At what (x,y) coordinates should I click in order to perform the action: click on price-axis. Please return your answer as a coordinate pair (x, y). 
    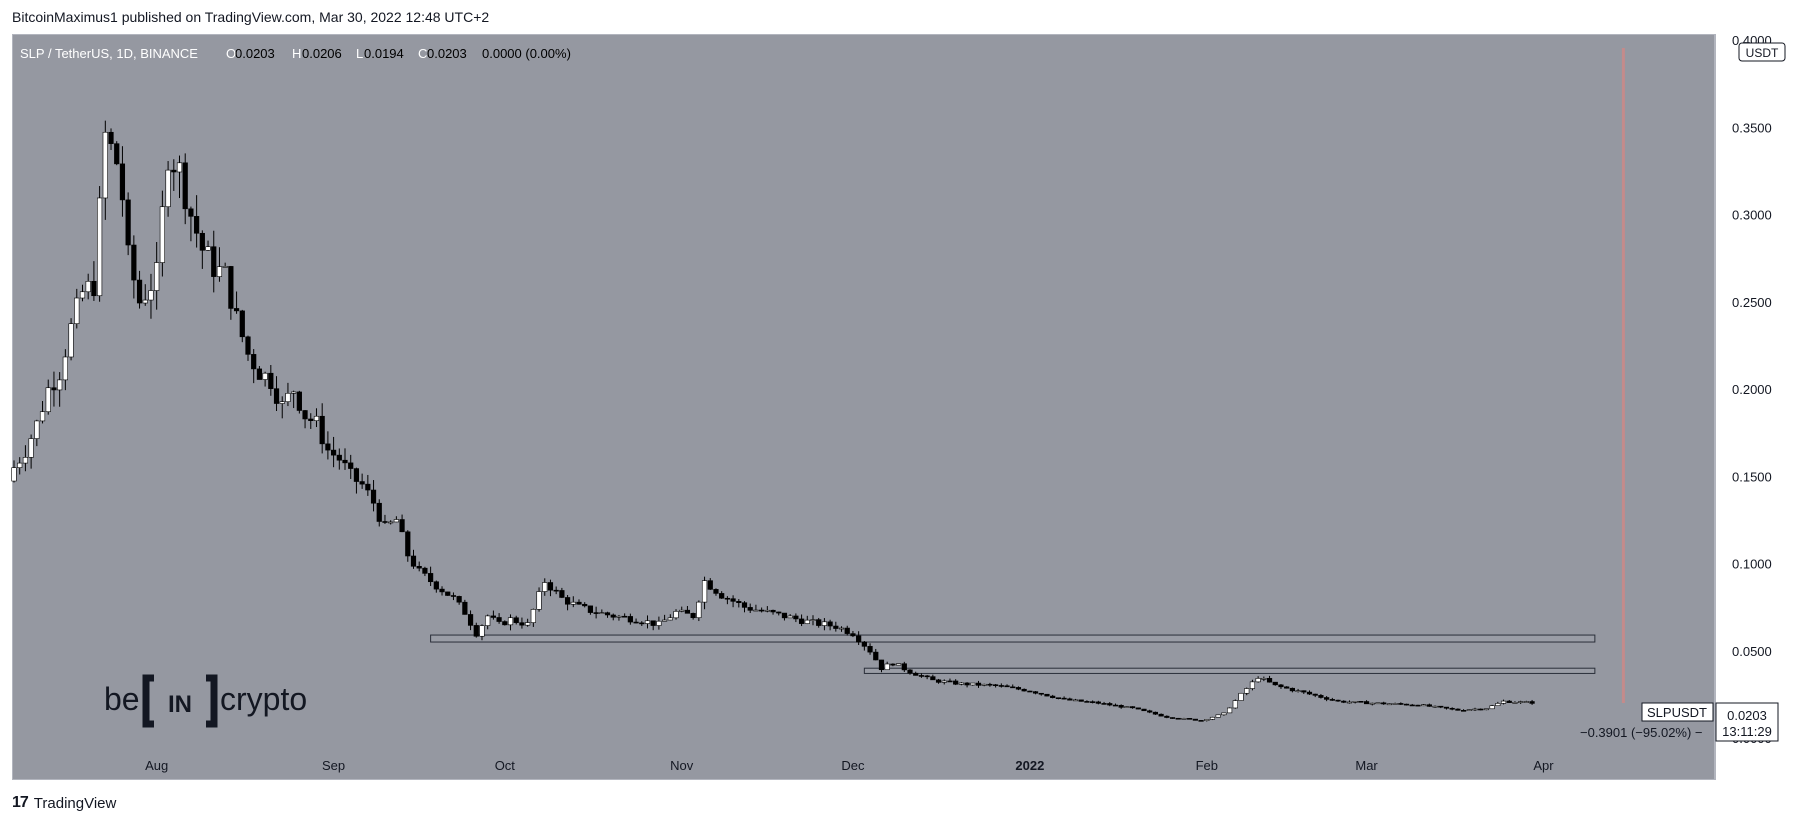
    Looking at the image, I should click on (1764, 407).